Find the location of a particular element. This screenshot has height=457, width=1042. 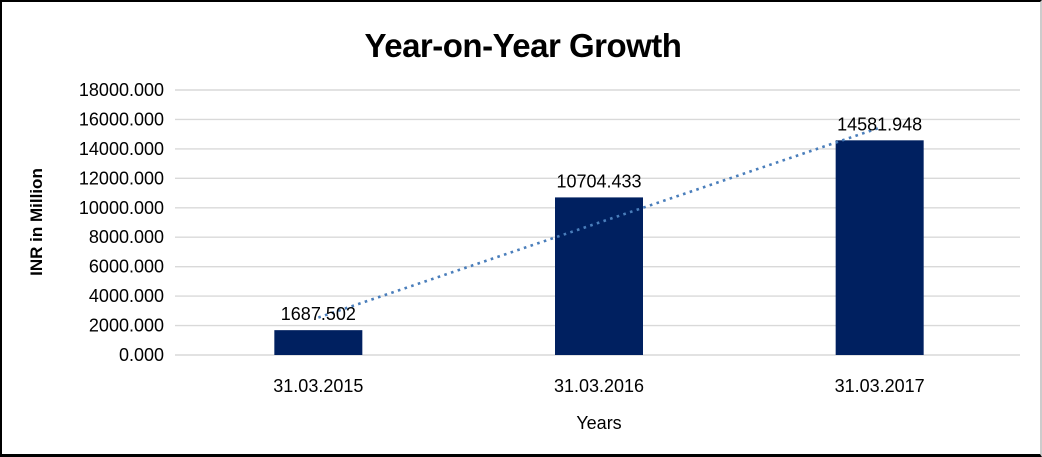

y-tick-label: 6000.000 is located at coordinates (126, 267).